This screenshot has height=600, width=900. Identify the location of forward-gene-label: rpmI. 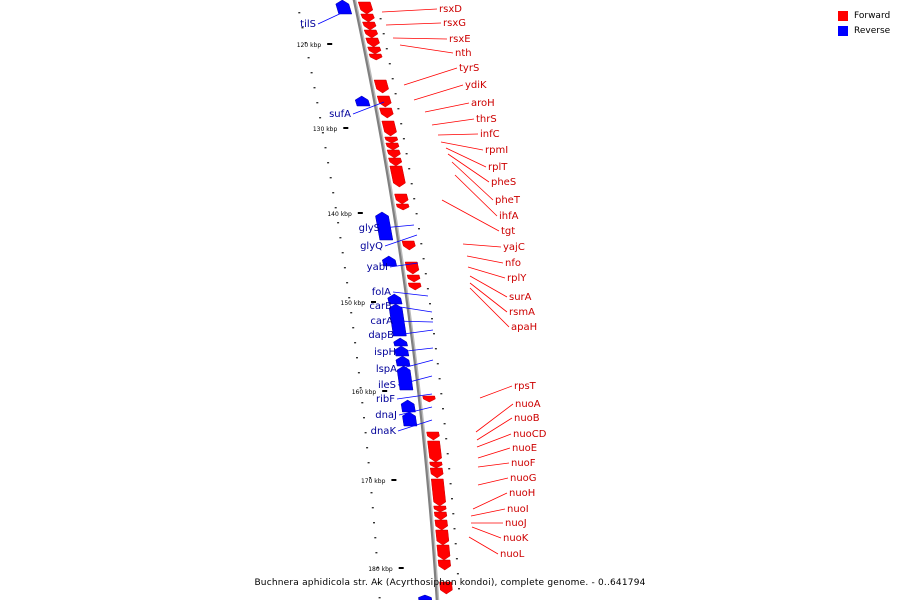
(496, 150).